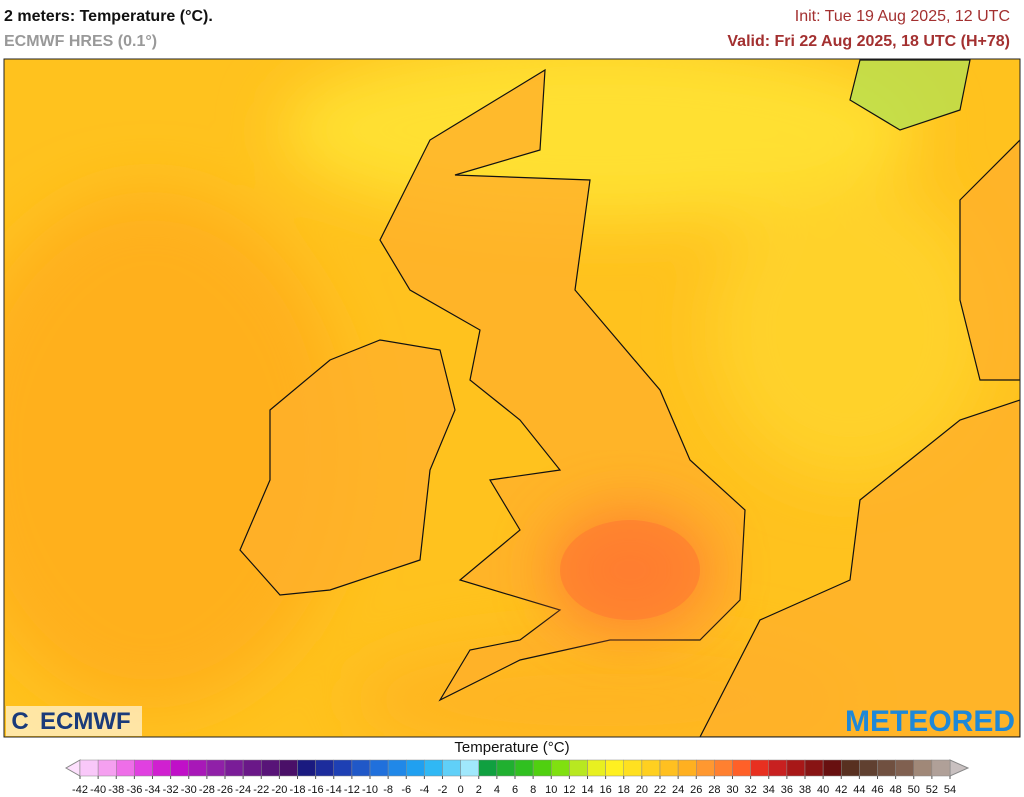 This screenshot has height=797, width=1024. What do you see at coordinates (914, 790) in the screenshot?
I see `colorbar-tick-label: 50` at bounding box center [914, 790].